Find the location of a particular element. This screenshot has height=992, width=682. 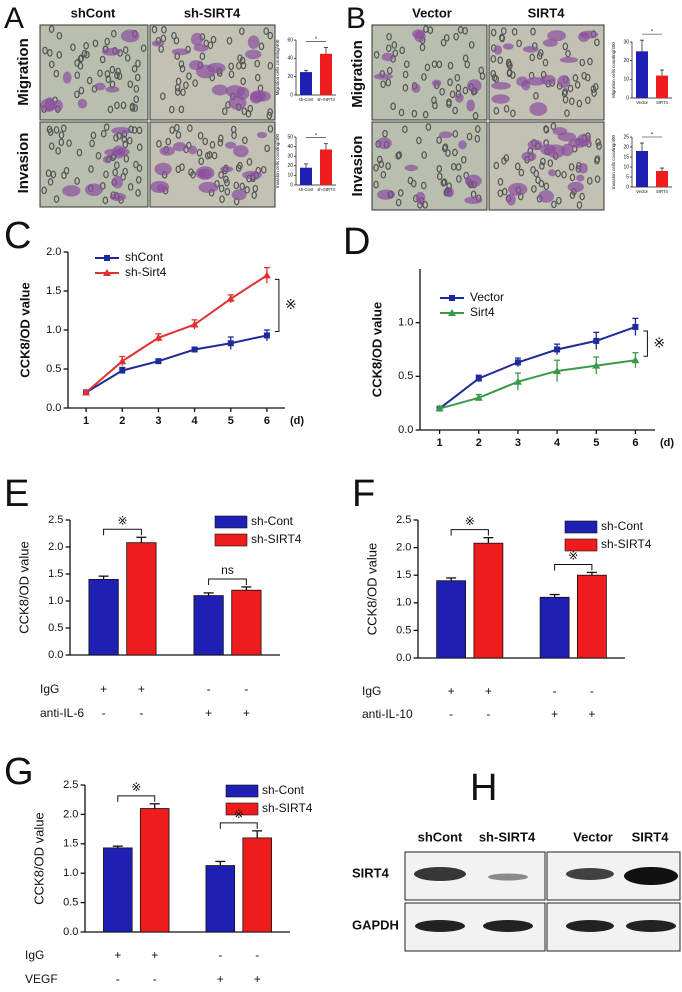

y-tick-label: 2.0 is located at coordinates (53, 252).